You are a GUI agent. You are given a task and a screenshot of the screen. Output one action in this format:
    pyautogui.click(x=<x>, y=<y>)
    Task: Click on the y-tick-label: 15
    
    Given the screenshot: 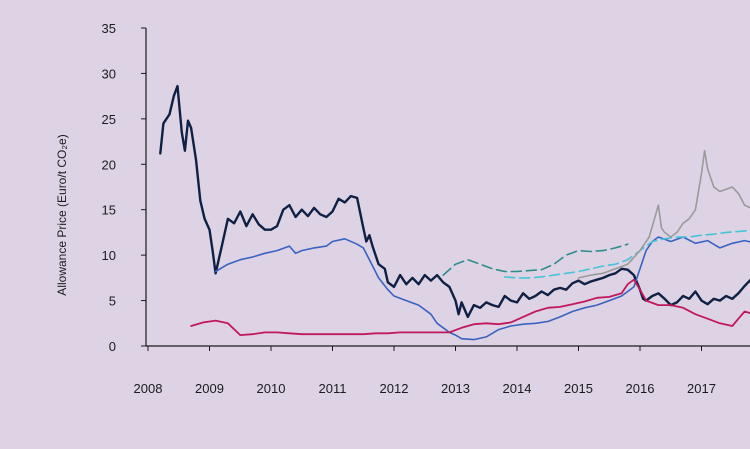 What is the action you would take?
    pyautogui.click(x=109, y=210)
    